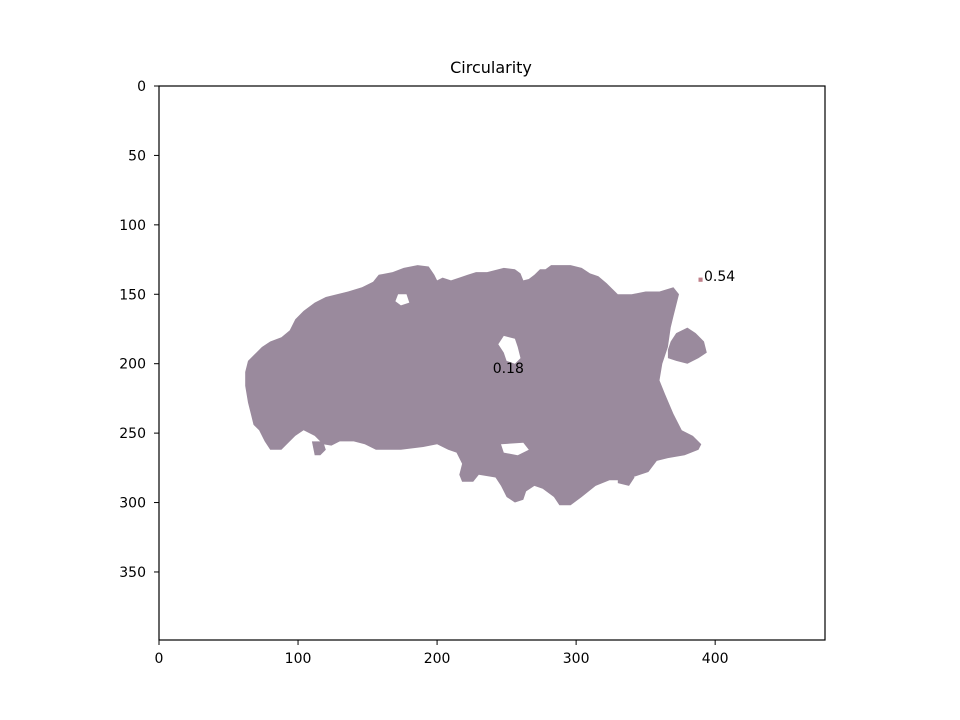 This screenshot has width=960, height=720. What do you see at coordinates (137, 156) in the screenshot?
I see `y-tick-label: 50` at bounding box center [137, 156].